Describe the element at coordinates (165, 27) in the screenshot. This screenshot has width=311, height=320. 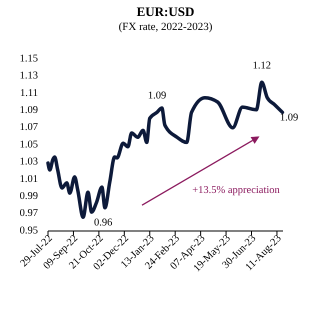
I see `chart-subtitle: (FX rate, 2022-2023)` at that location.